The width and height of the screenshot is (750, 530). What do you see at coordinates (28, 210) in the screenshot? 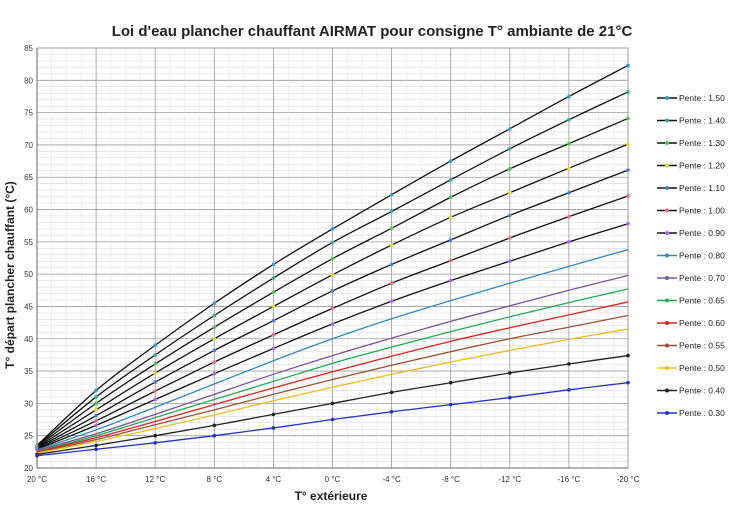
I see `y-tick-label: 60` at bounding box center [28, 210].